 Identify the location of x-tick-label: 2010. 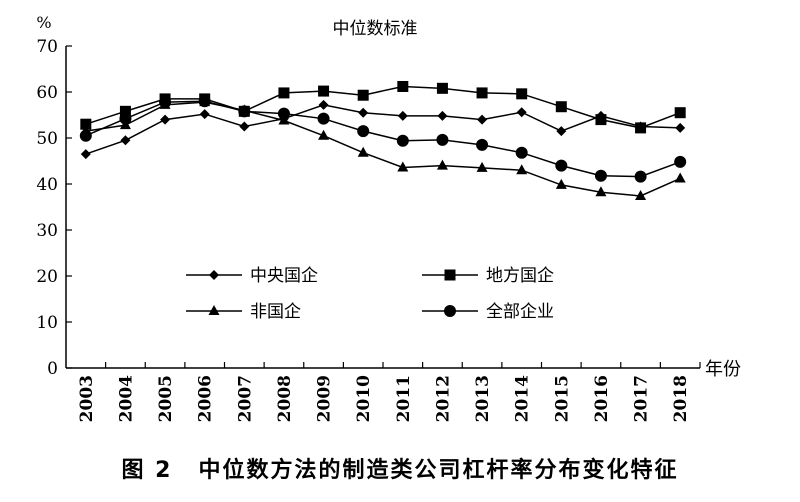
(364, 398).